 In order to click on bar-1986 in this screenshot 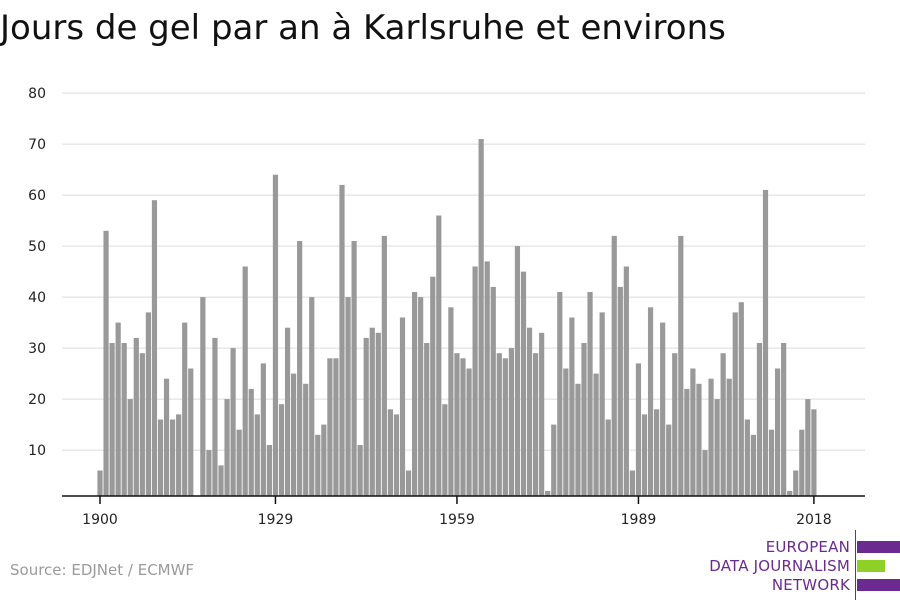, I will do `click(620, 391)`.